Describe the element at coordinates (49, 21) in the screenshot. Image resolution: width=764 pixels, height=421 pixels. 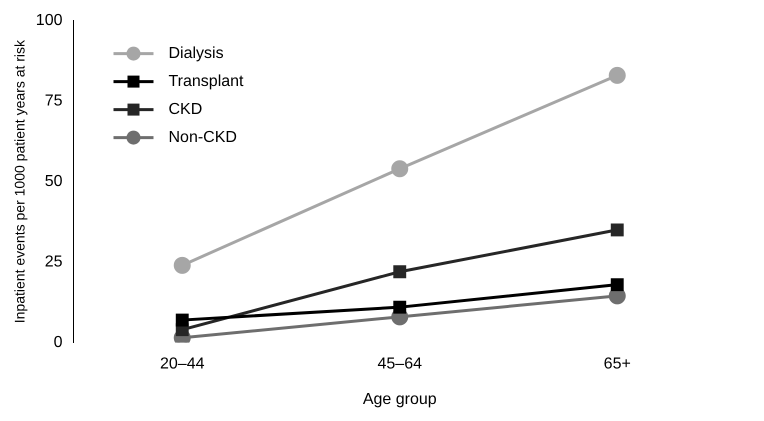
I see `y-tick-label: 100` at that location.